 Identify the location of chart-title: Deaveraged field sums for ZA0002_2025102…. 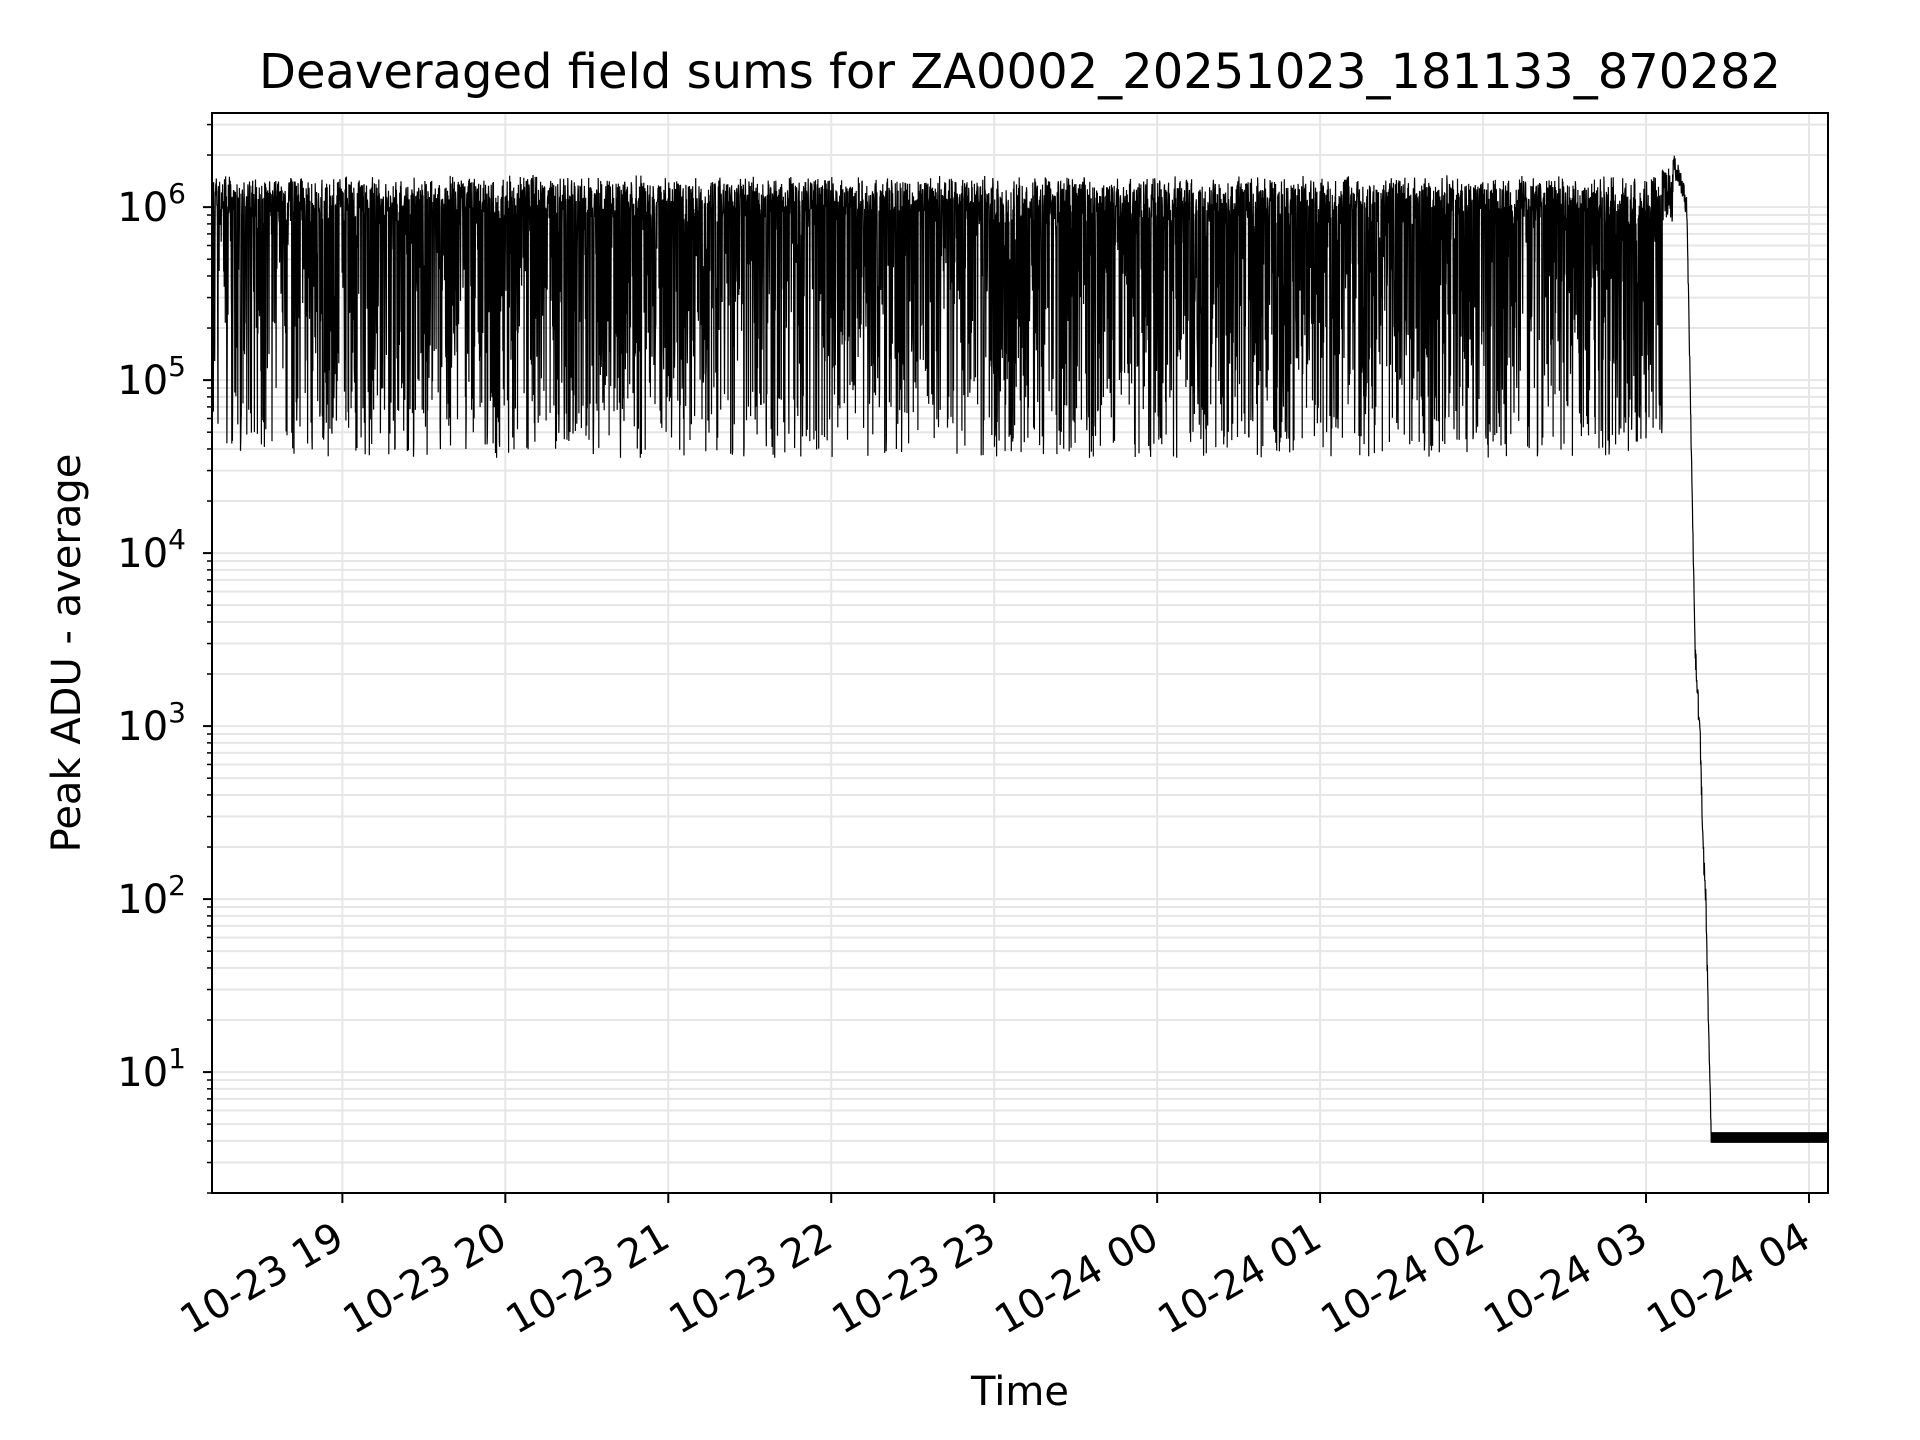
(1020, 72).